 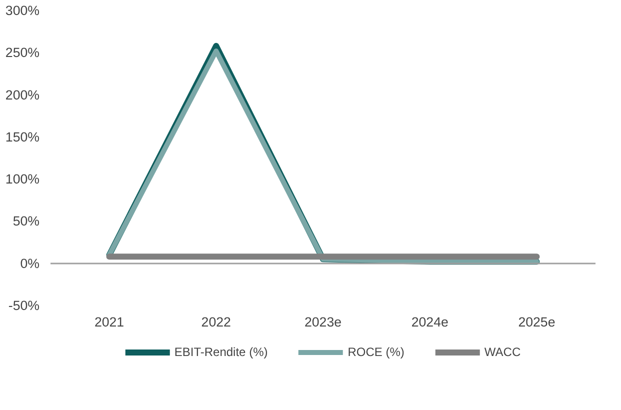 What do you see at coordinates (502, 351) in the screenshot?
I see `legend-label: WACC` at bounding box center [502, 351].